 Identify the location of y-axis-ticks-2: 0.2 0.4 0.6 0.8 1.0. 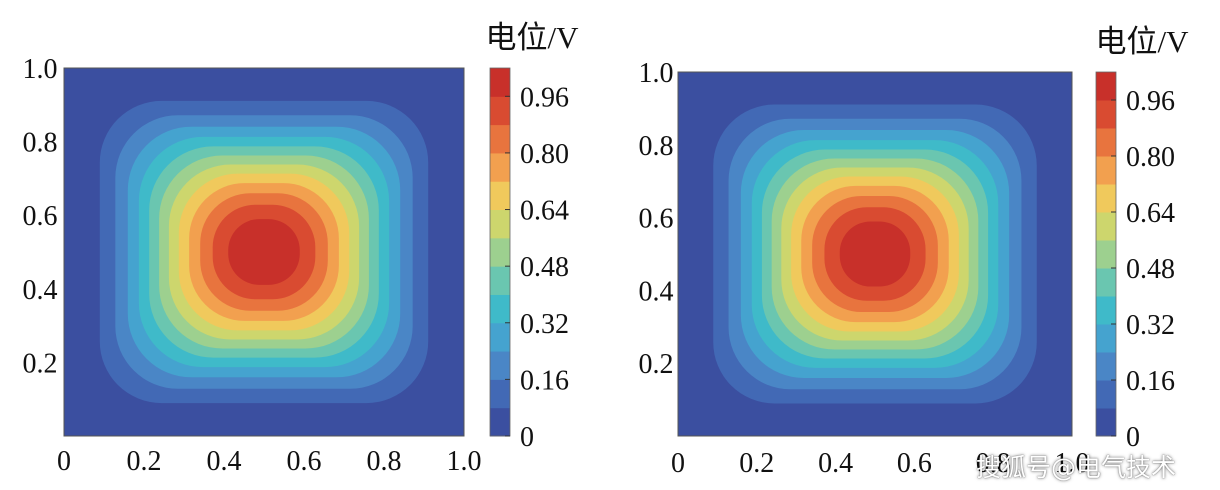
(656, 219).